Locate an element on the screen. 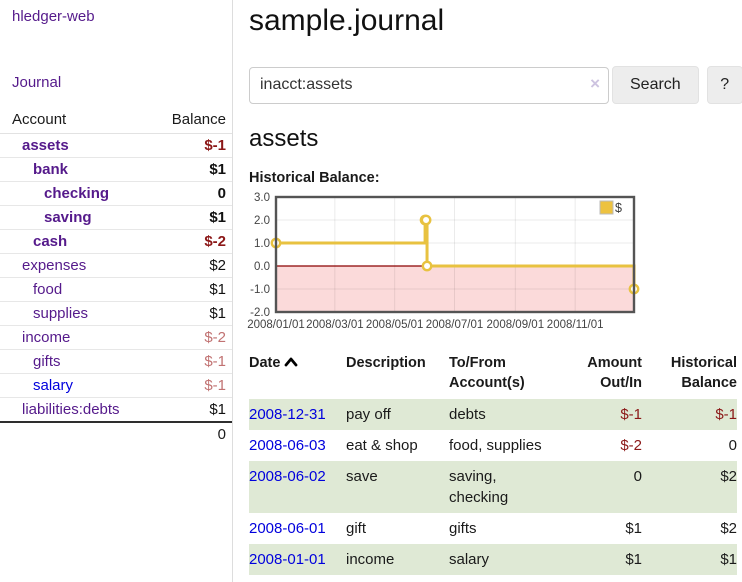 This screenshot has height=582, width=742. chart-title: Historical Balance: is located at coordinates (314, 178).